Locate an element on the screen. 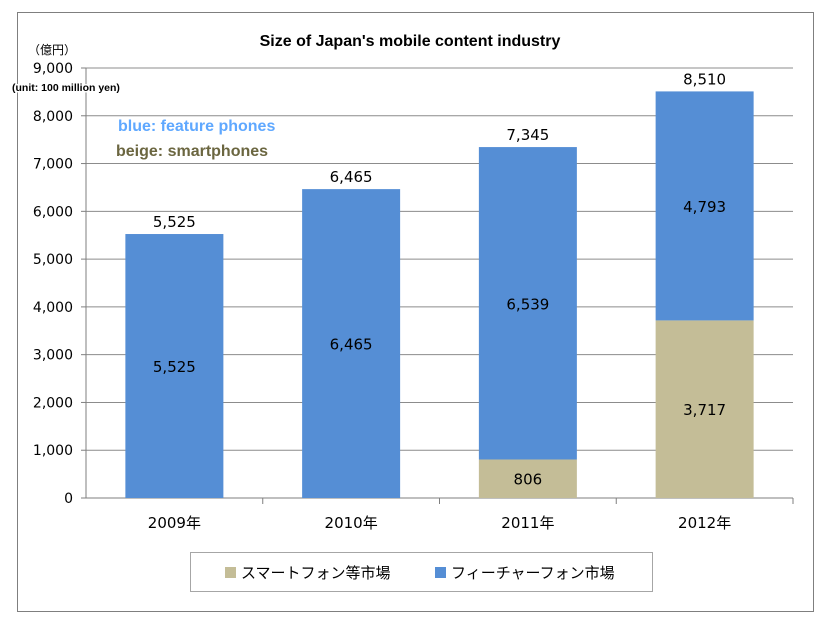  annotation-feature-phones: blue: feature phones is located at coordinates (196, 126).